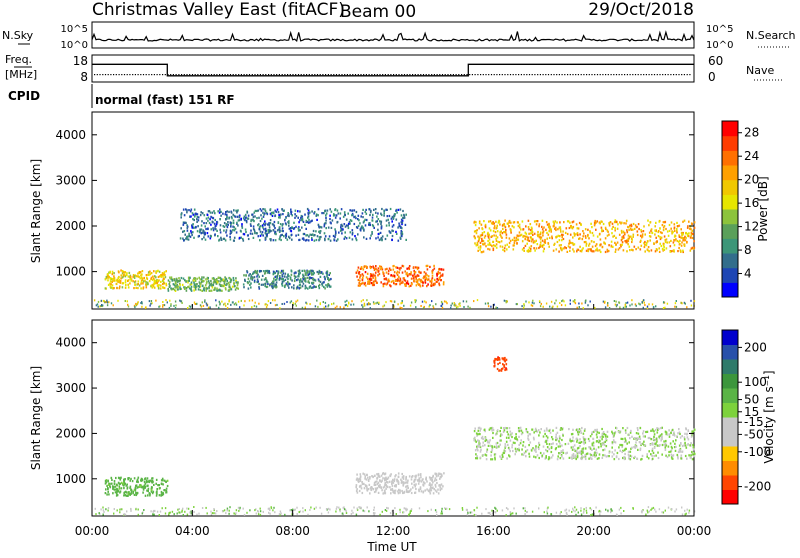 This screenshot has width=800, height=558. What do you see at coordinates (74, 45) in the screenshot?
I see `noise-ytick-bottom: 10^0` at bounding box center [74, 45].